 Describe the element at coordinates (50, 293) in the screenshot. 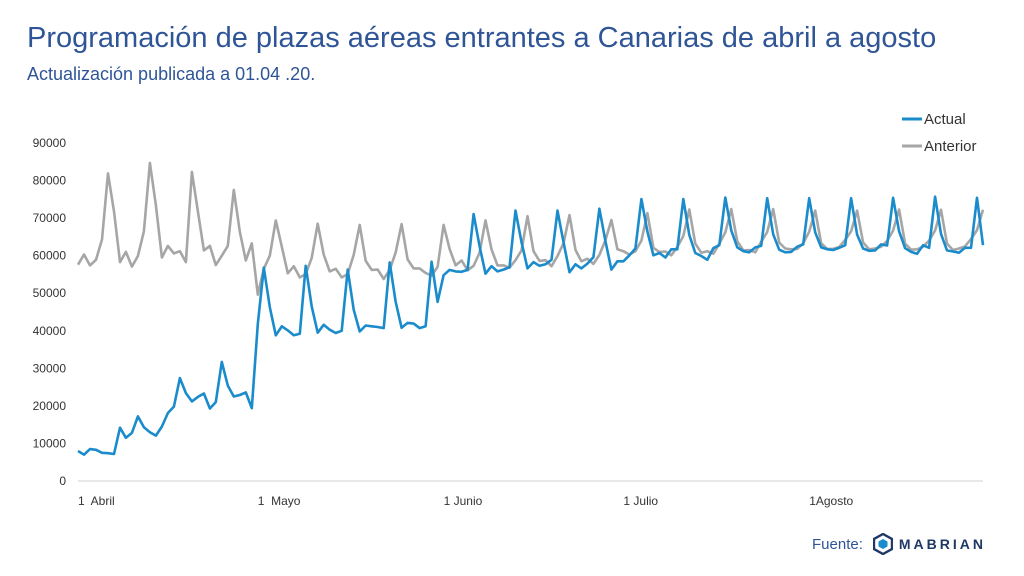

I see `y-tick-label: 50000` at that location.